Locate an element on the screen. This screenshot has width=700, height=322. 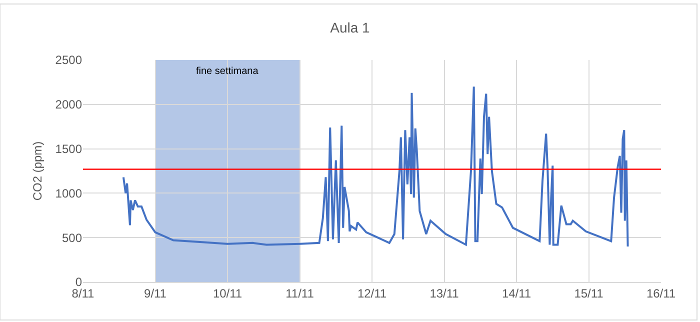
y-tick-label: 2500 is located at coordinates (68, 60).